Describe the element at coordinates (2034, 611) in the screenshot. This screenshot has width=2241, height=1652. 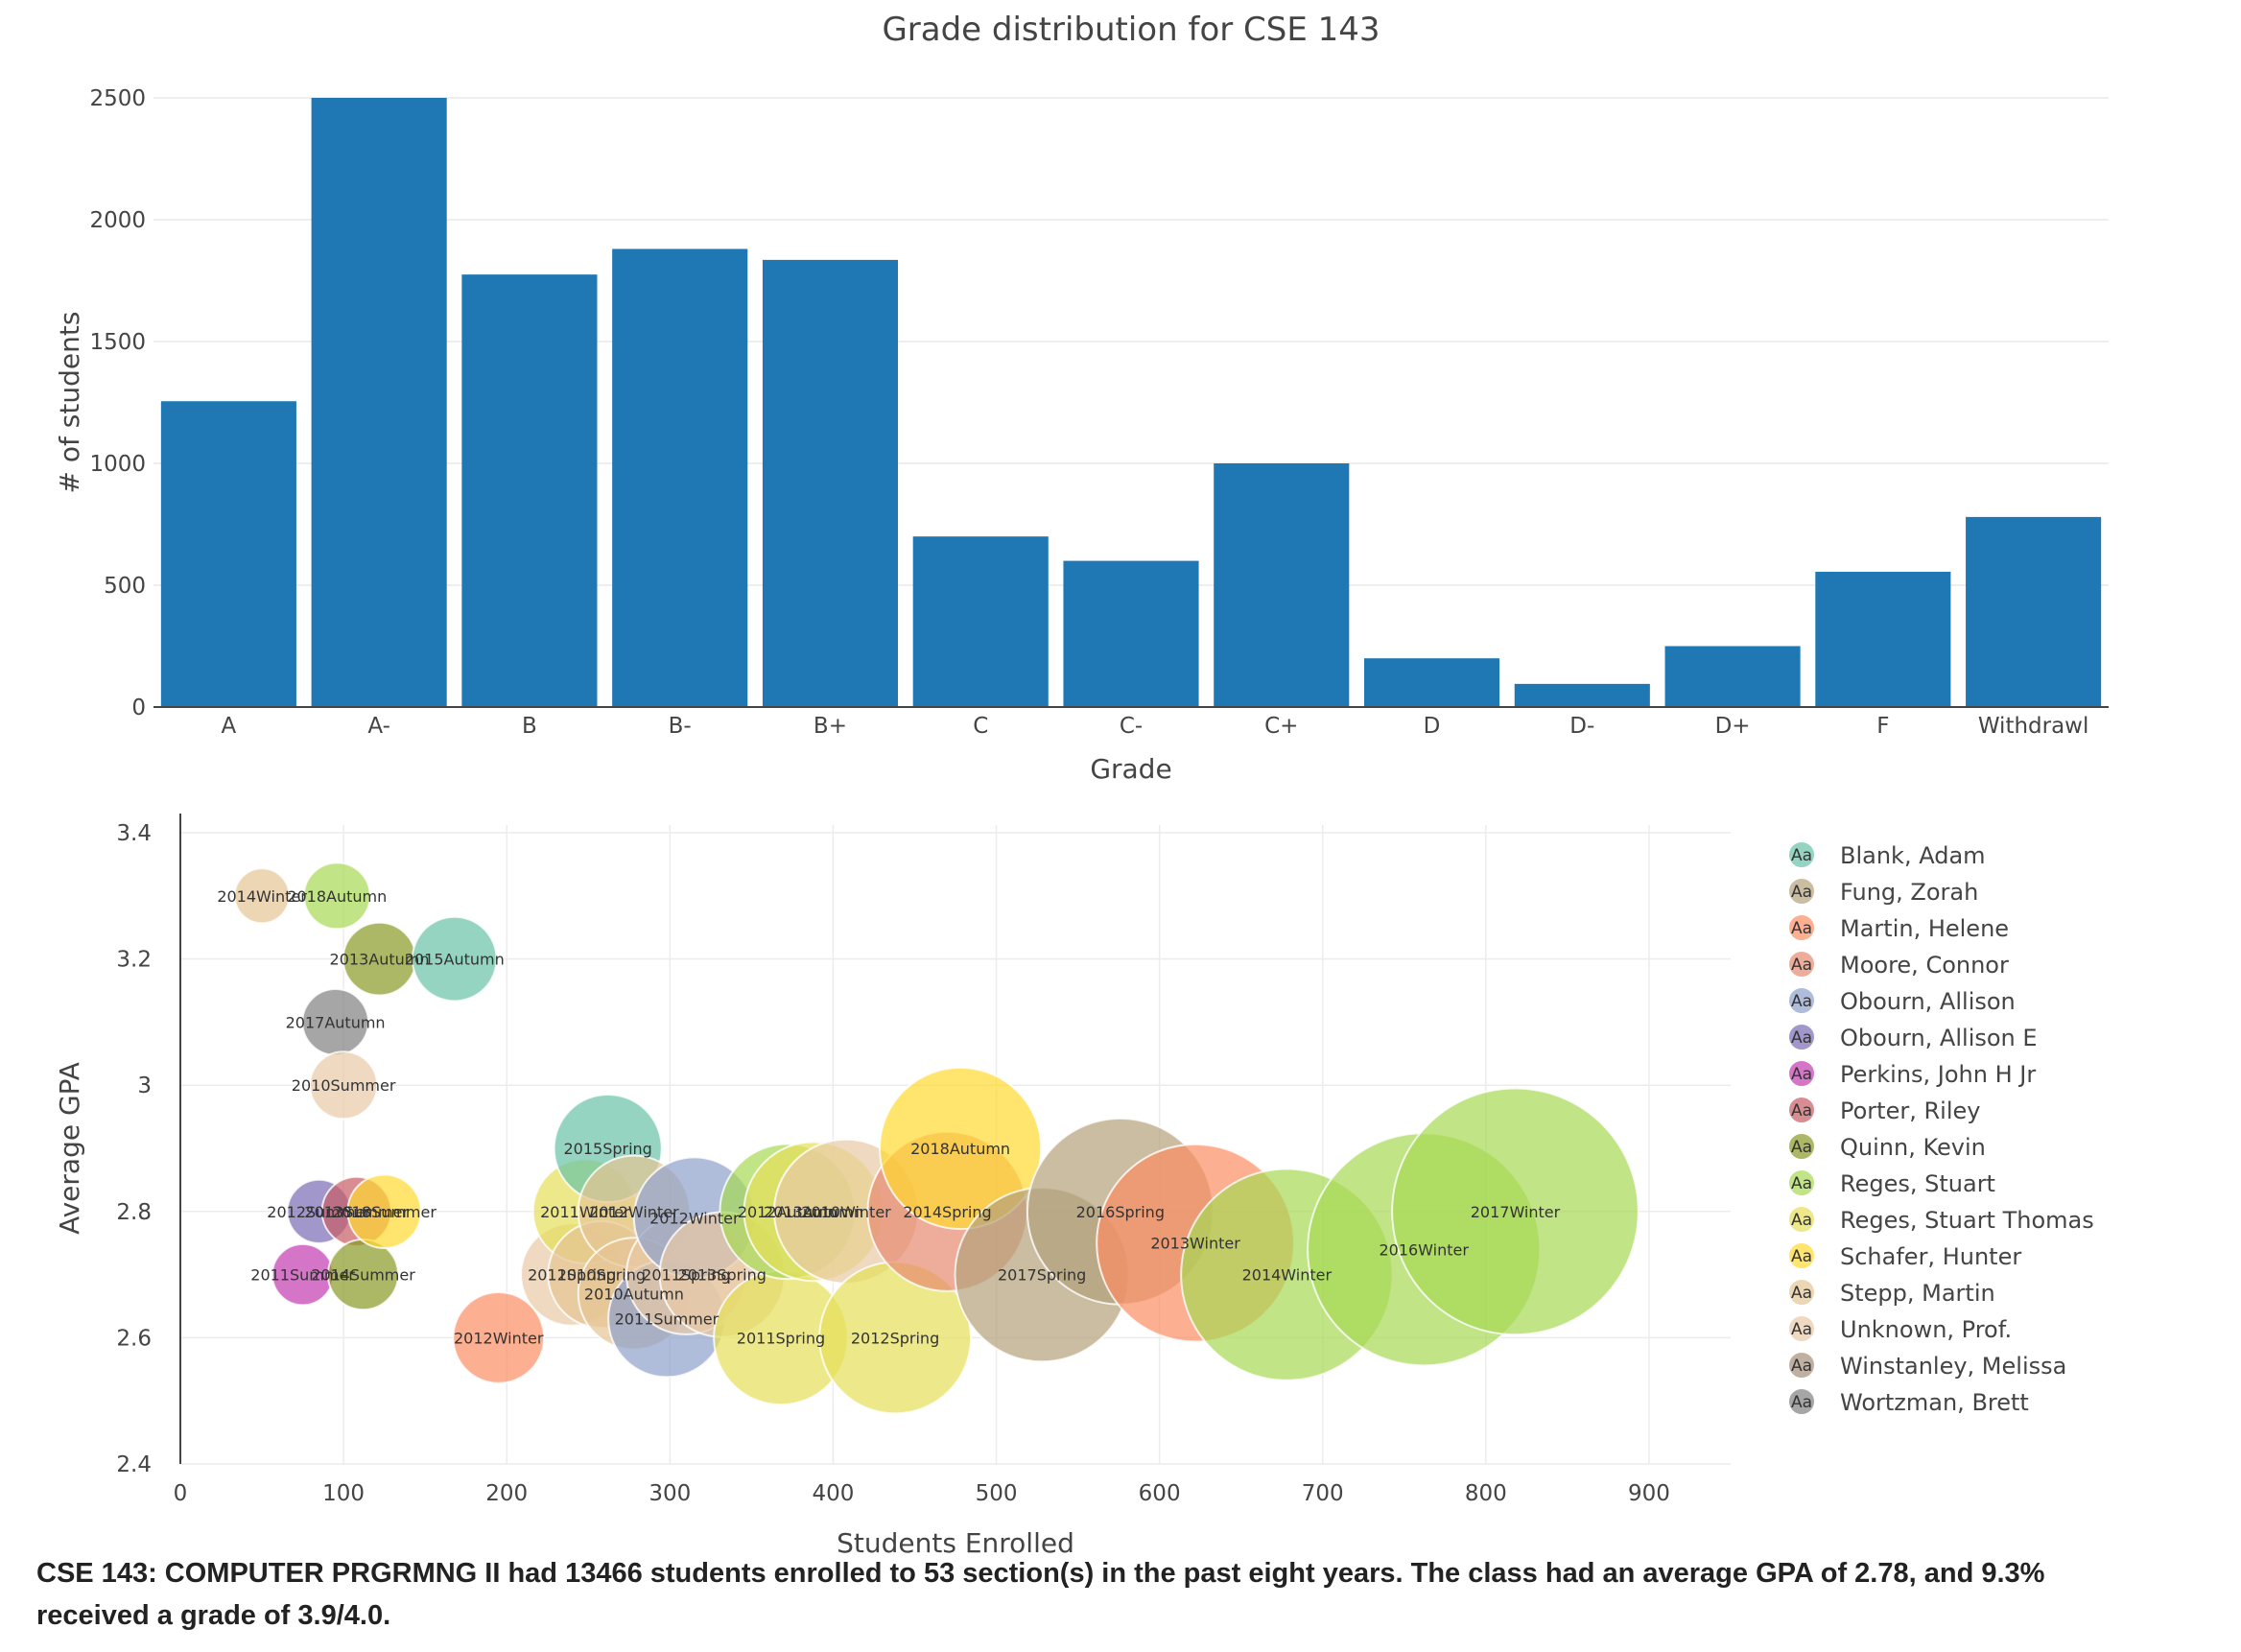
I see `bar-Withdrawl` at that location.